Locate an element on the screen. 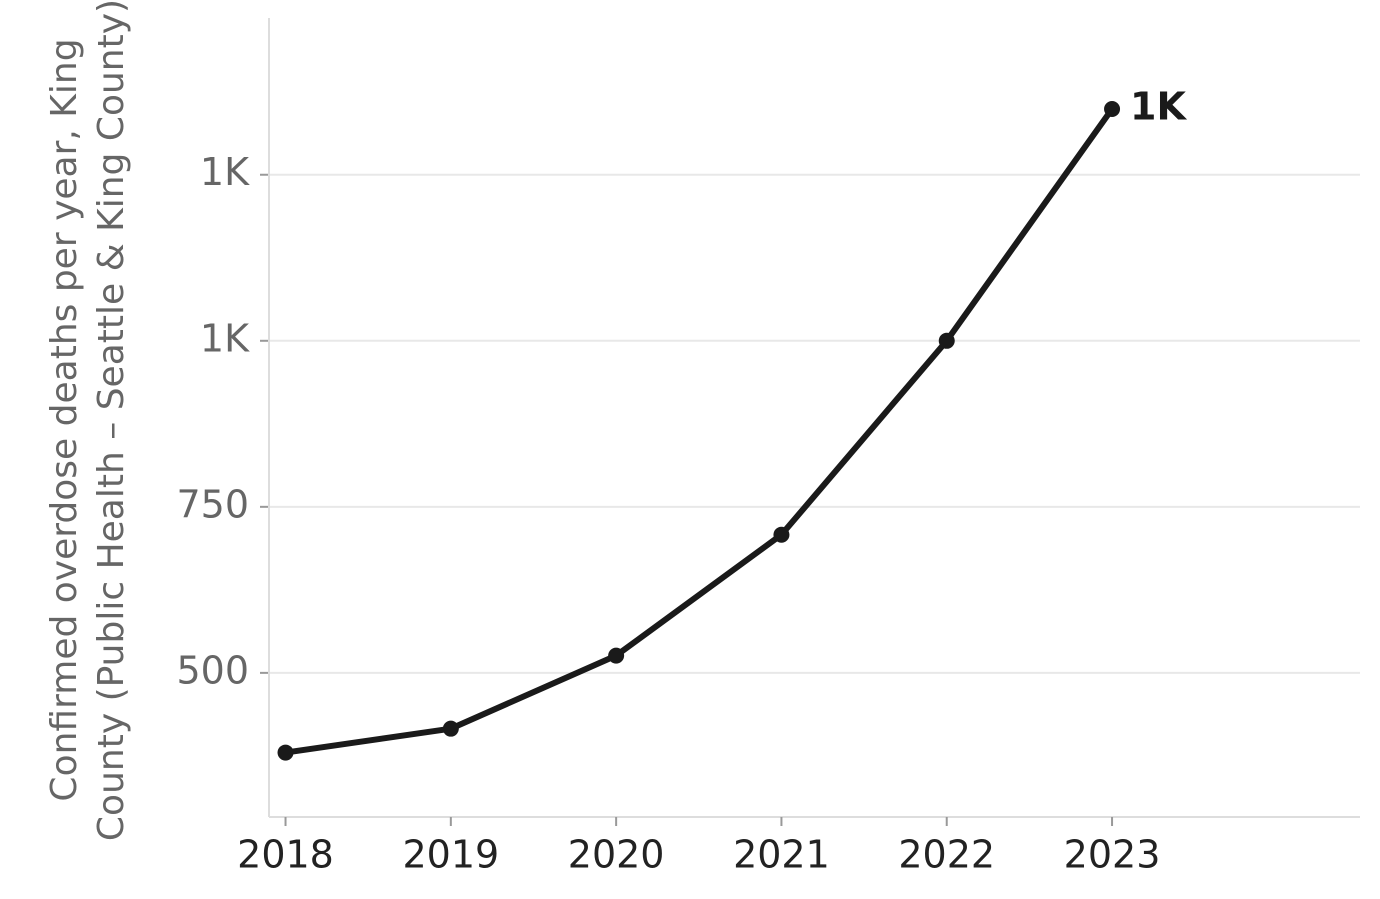 This screenshot has height=899, width=1380. x-tick-label: 2022 is located at coordinates (946, 855).